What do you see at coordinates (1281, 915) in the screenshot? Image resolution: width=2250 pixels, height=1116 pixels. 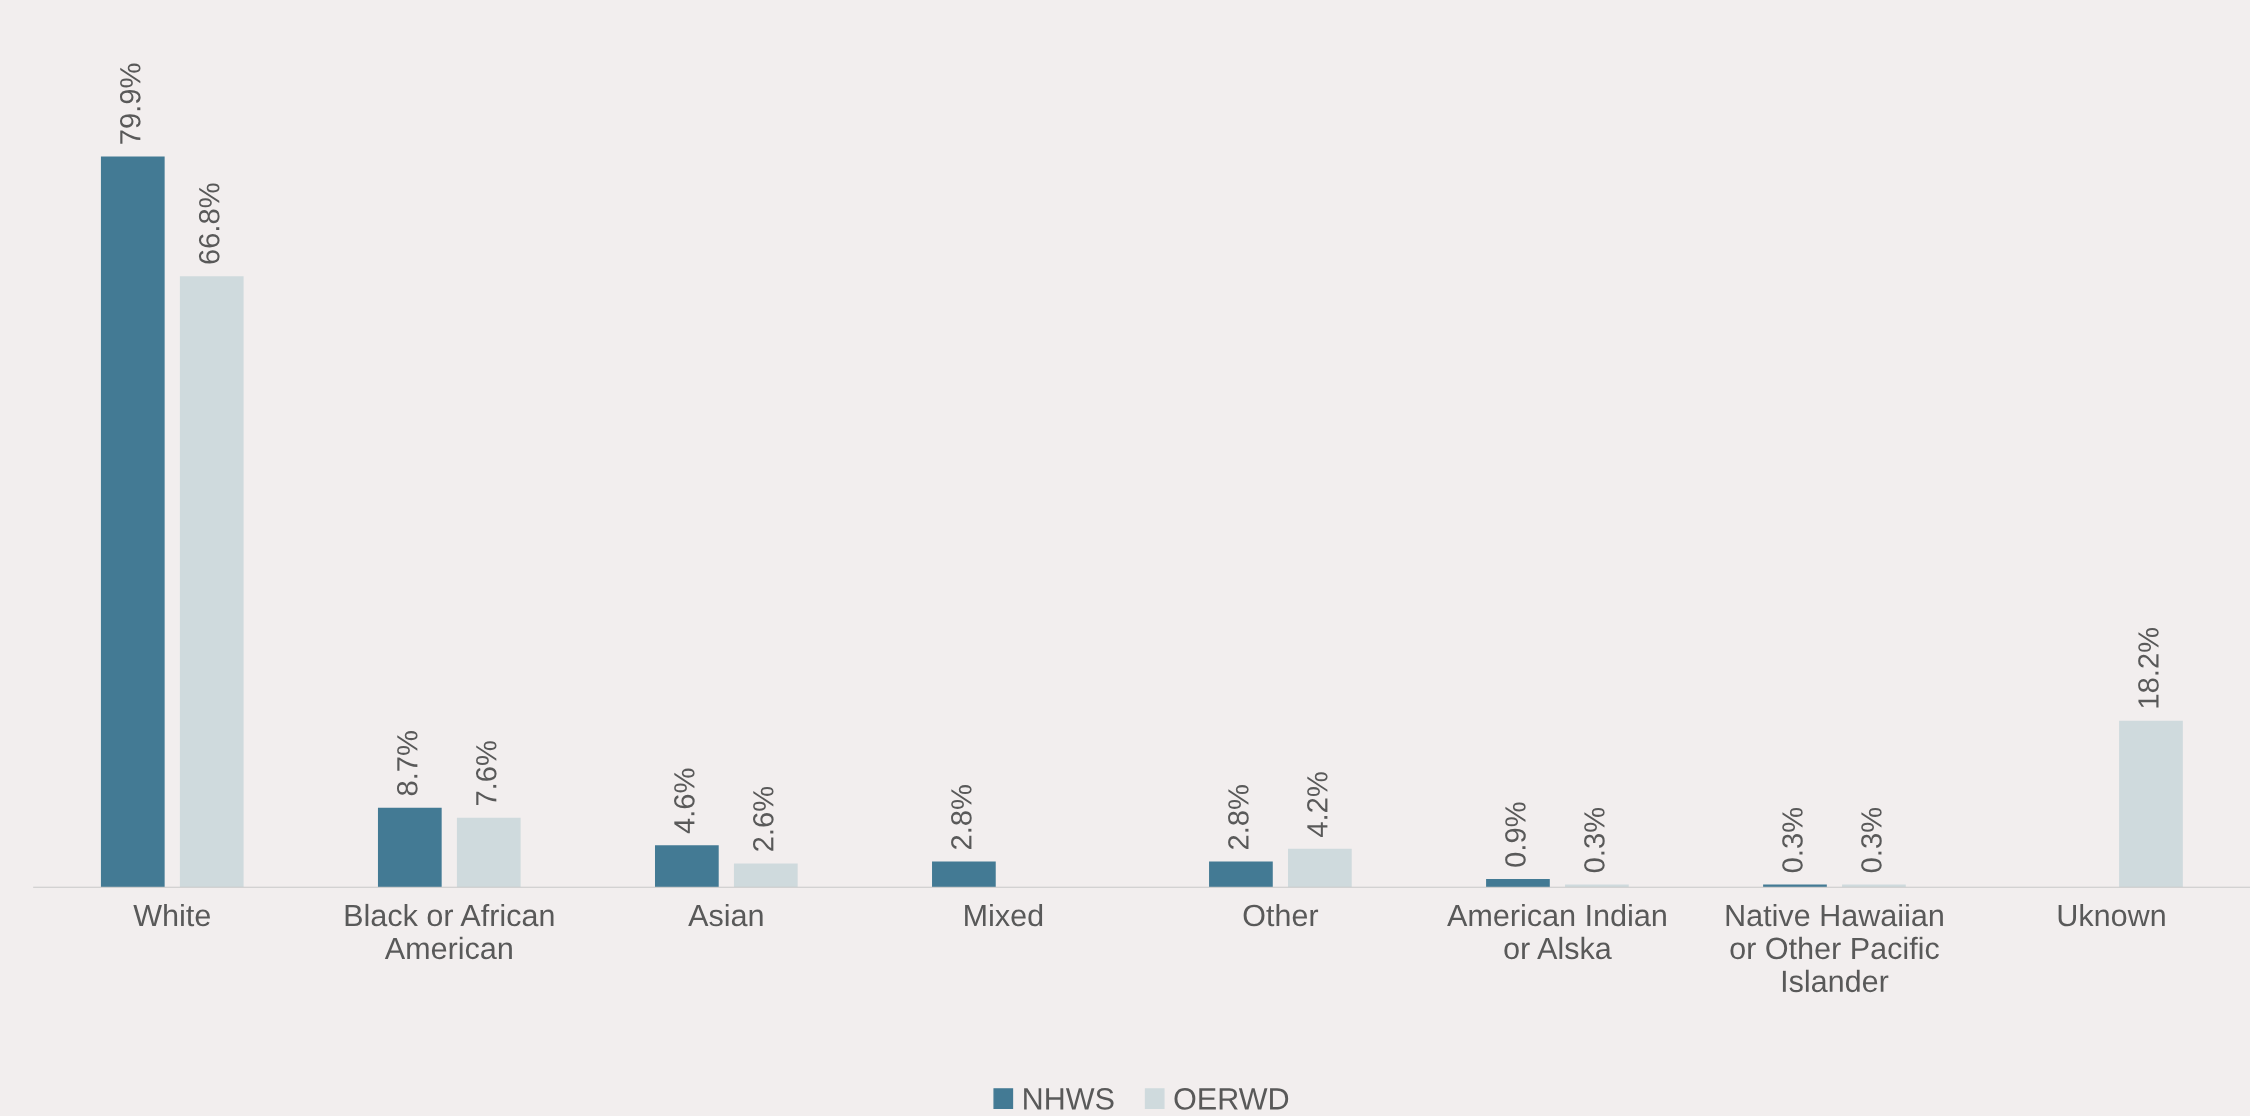 I see `x-tick-label: Other` at bounding box center [1281, 915].